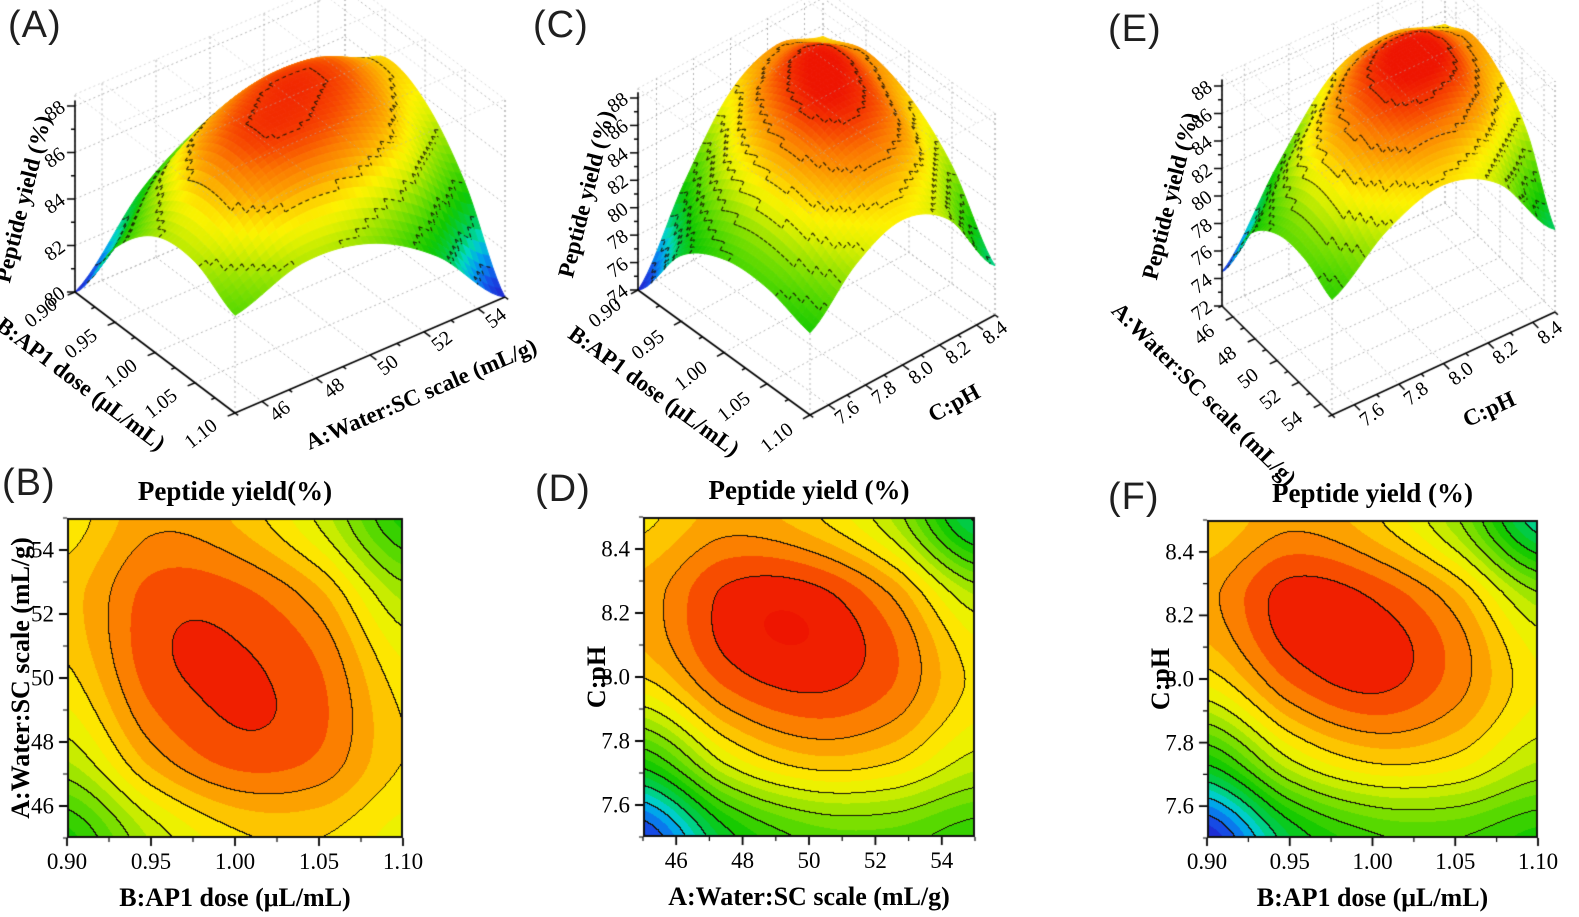 This screenshot has width=1579, height=917. Describe the element at coordinates (35, 25) in the screenshot. I see `panel-letter-A: (A)` at that location.